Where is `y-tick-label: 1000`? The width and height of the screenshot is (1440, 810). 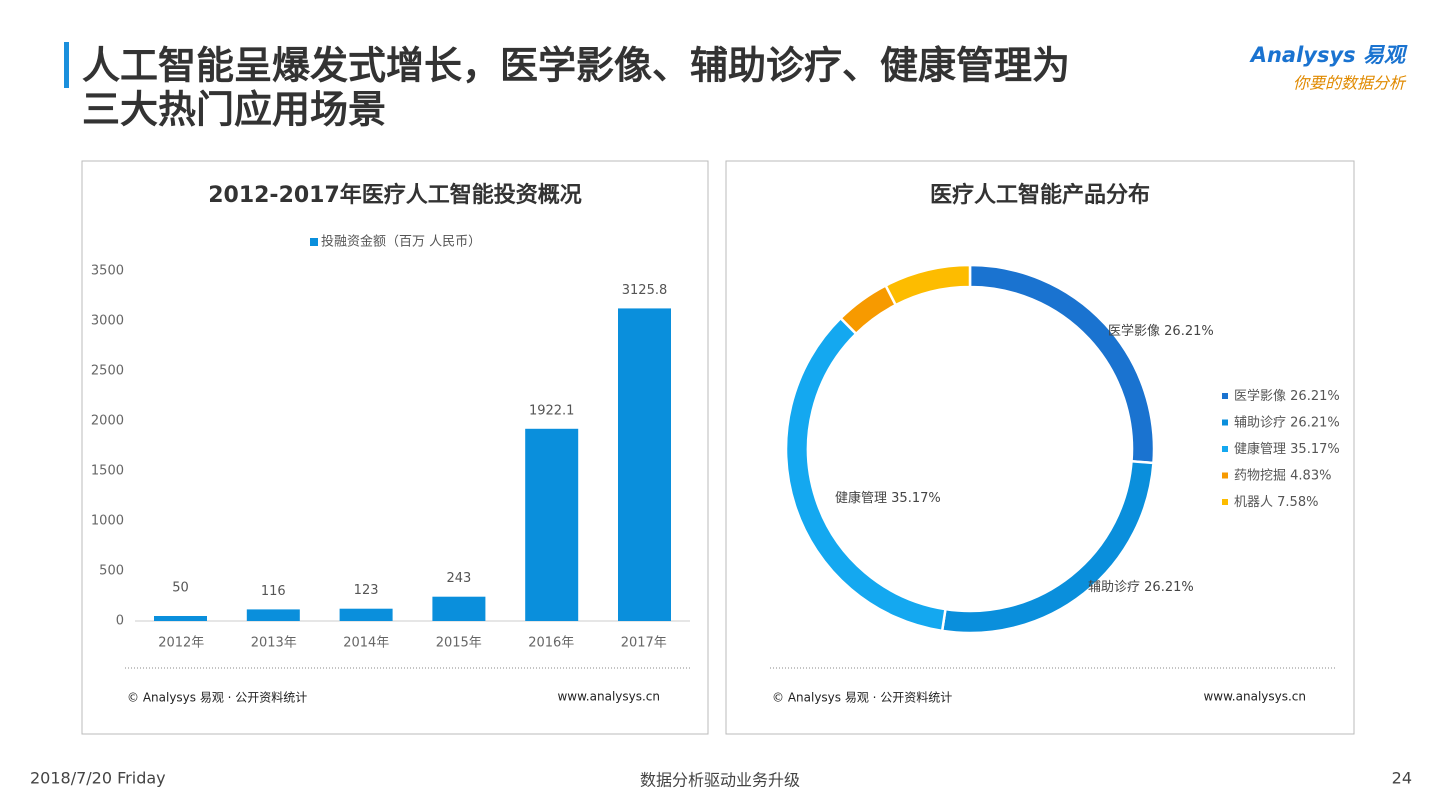
y-tick-label: 1000 is located at coordinates (107, 521).